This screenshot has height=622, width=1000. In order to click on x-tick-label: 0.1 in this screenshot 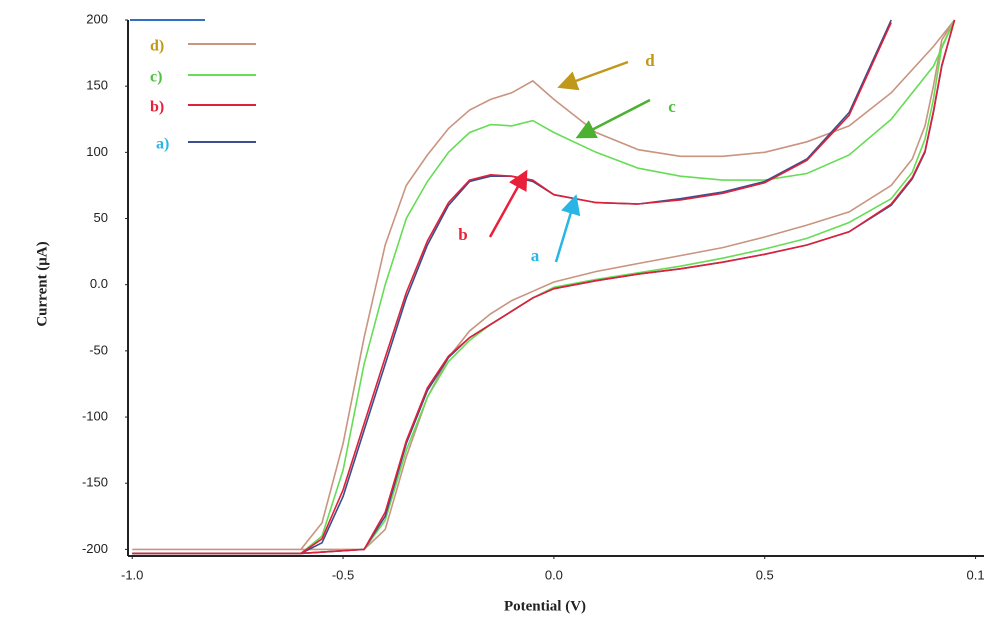, I will do `click(976, 574)`.